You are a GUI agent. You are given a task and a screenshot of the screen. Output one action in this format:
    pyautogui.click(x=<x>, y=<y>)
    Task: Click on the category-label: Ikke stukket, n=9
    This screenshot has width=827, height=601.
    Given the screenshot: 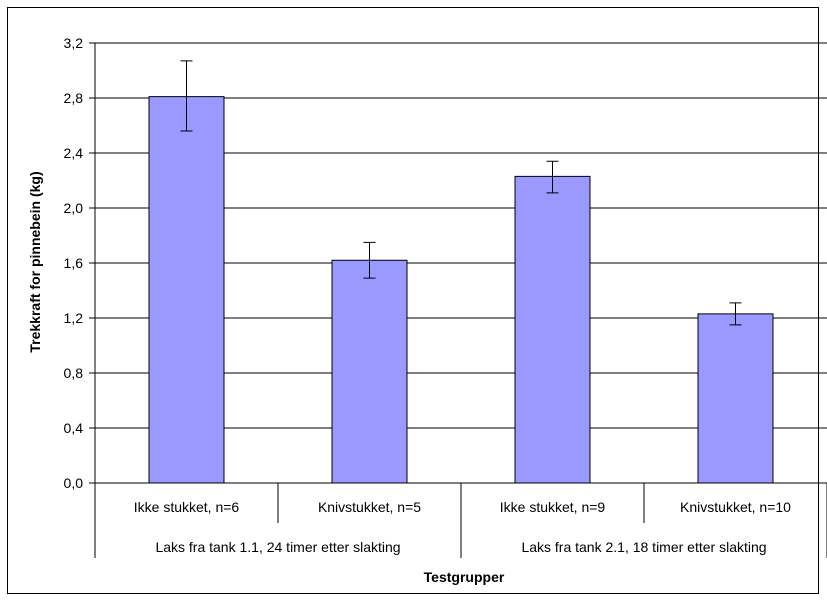 What is the action you would take?
    pyautogui.click(x=553, y=507)
    